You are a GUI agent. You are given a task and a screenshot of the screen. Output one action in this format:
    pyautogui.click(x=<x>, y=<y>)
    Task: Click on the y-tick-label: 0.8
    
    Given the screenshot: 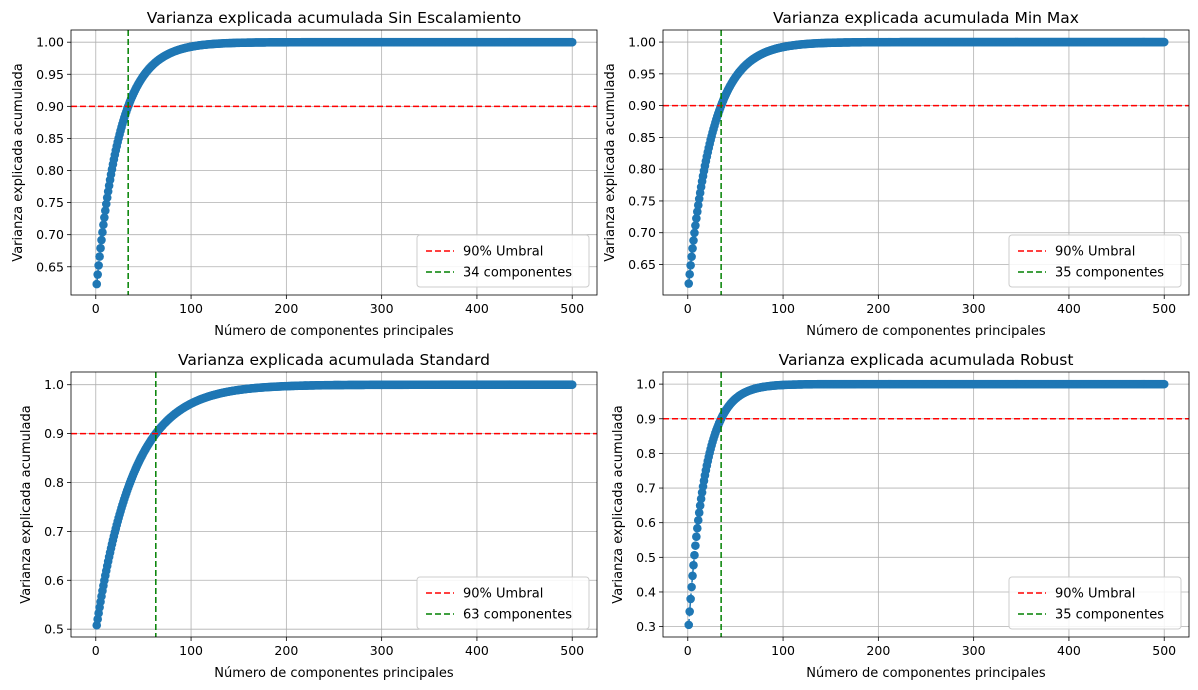 What is the action you would take?
    pyautogui.click(x=646, y=453)
    